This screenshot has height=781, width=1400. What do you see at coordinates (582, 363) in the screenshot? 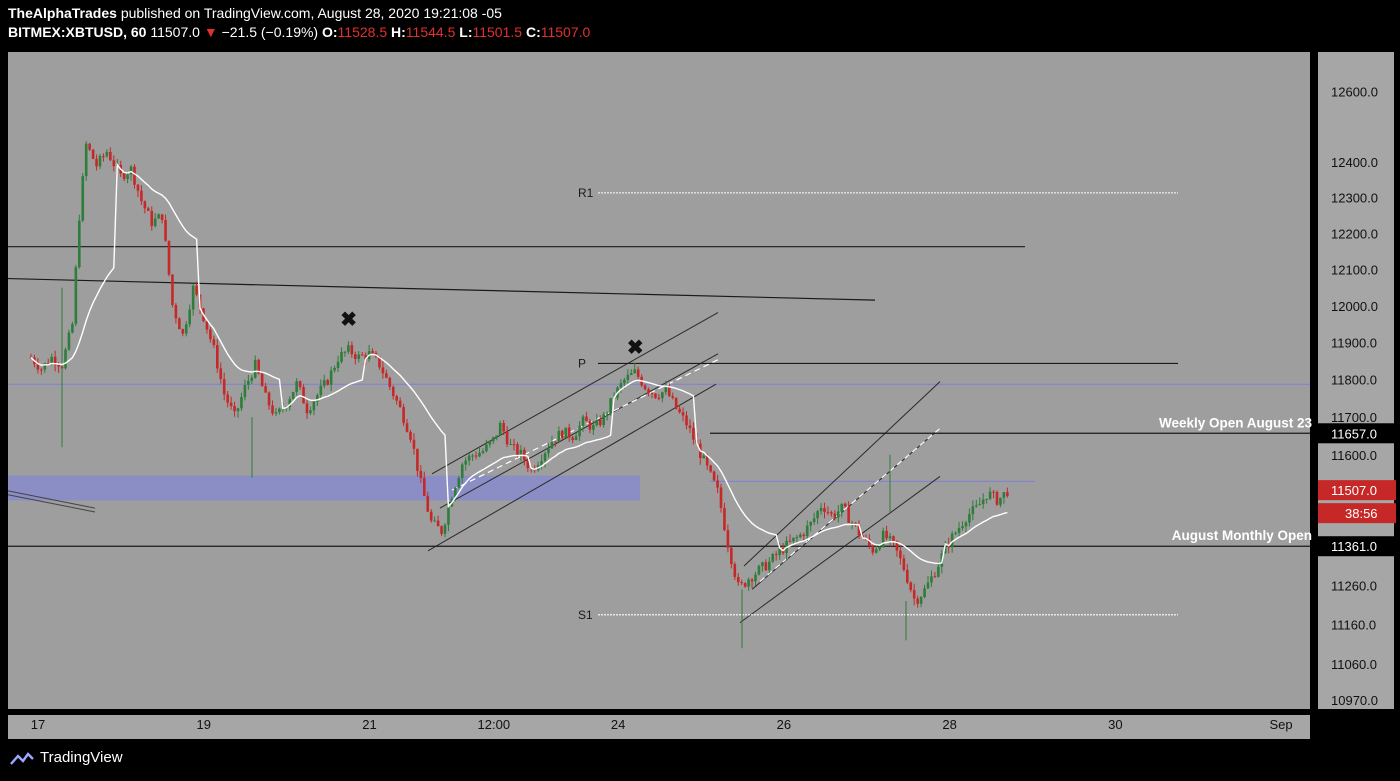
I see `pivot-level-label: P` at bounding box center [582, 363].